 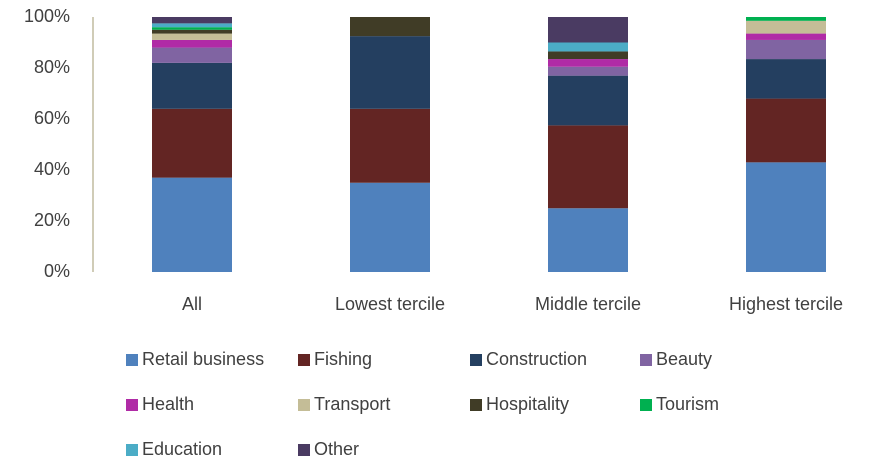 What do you see at coordinates (536, 359) in the screenshot?
I see `legend-label: Construction` at bounding box center [536, 359].